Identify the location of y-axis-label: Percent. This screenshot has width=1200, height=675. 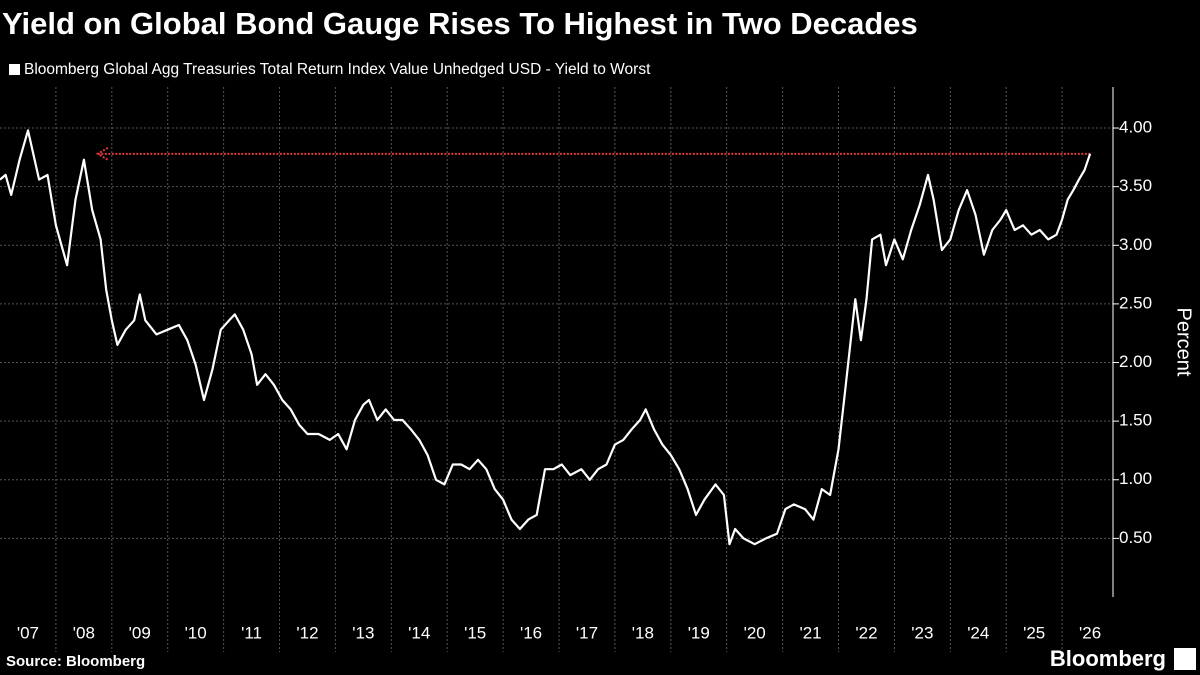
(1184, 342).